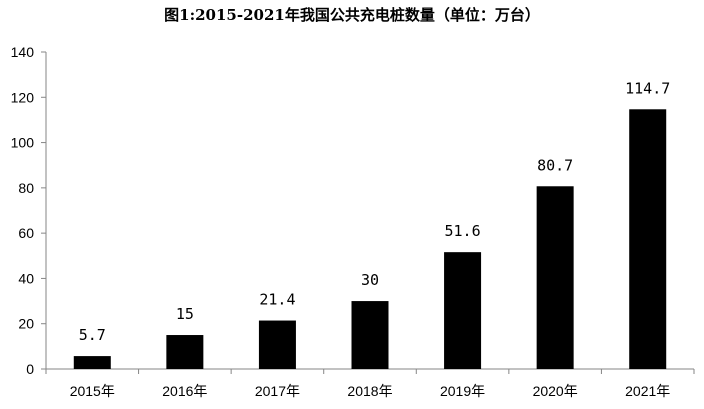 The height and width of the screenshot is (409, 704). Describe the element at coordinates (26, 188) in the screenshot. I see `y-tick-label: 80` at that location.